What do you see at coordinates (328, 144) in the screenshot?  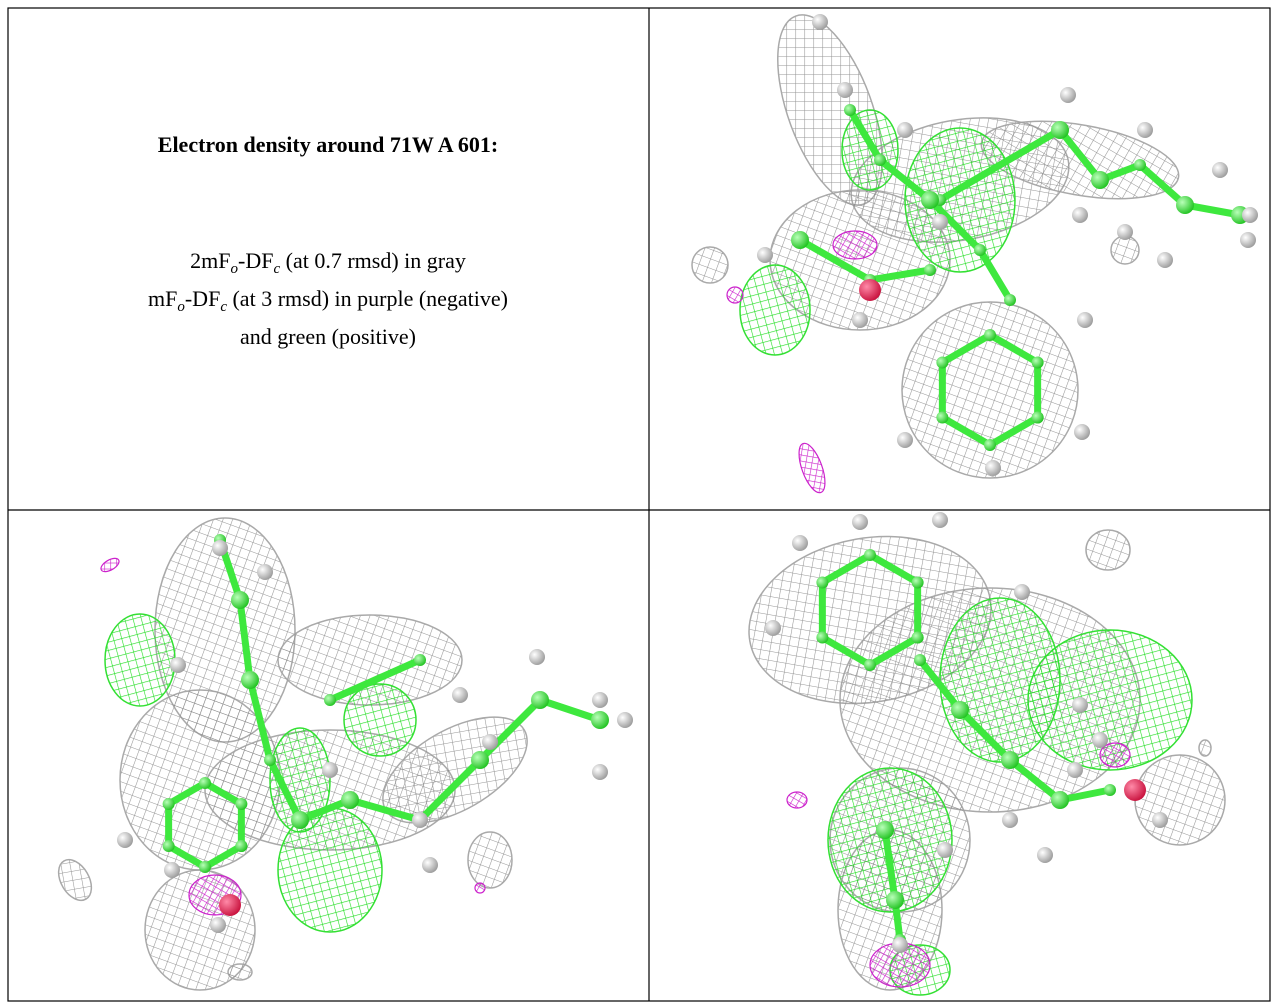 I see `figure-title: Electron density around 71W A 601:` at bounding box center [328, 144].